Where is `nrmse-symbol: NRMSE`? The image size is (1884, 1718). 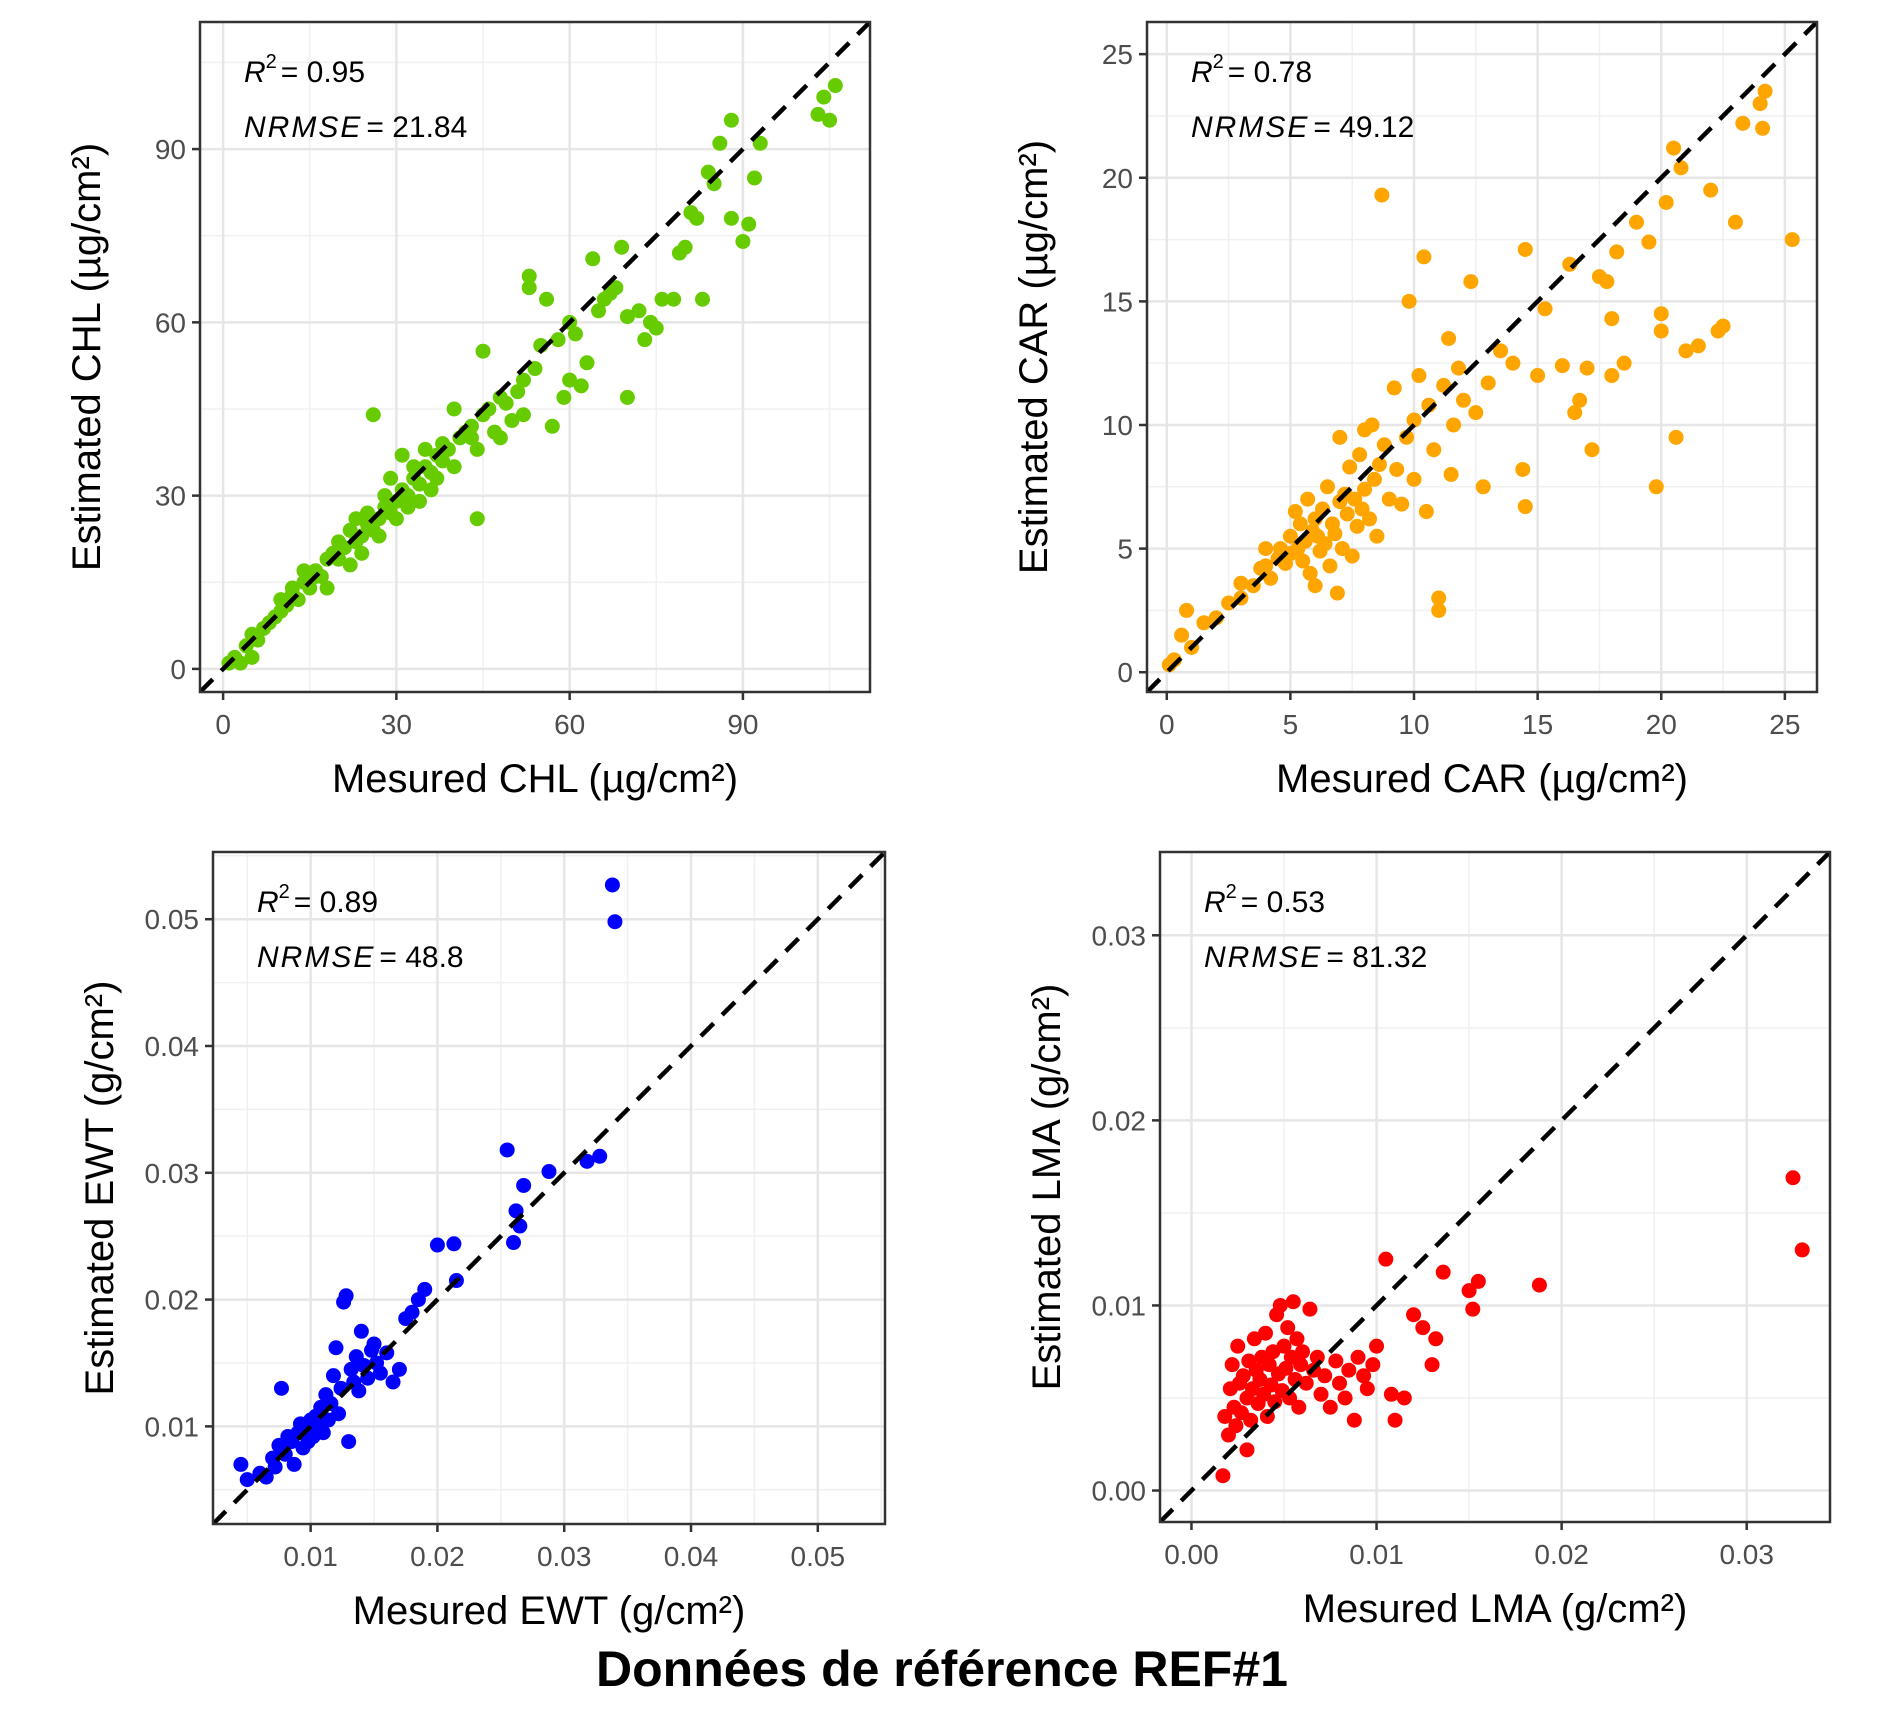 nrmse-symbol: NRMSE is located at coordinates (303, 127).